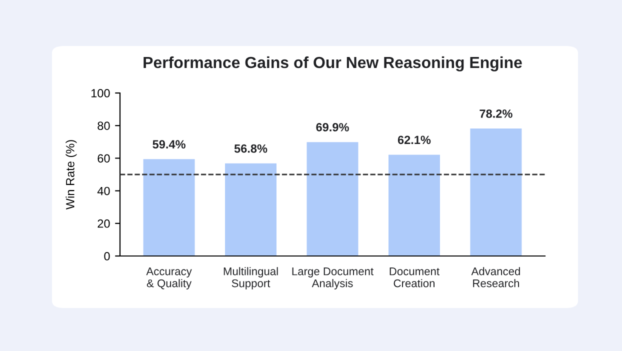 Image resolution: width=622 pixels, height=351 pixels. What do you see at coordinates (251, 278) in the screenshot?
I see `x-tick-label: Multilingual Support` at bounding box center [251, 278].